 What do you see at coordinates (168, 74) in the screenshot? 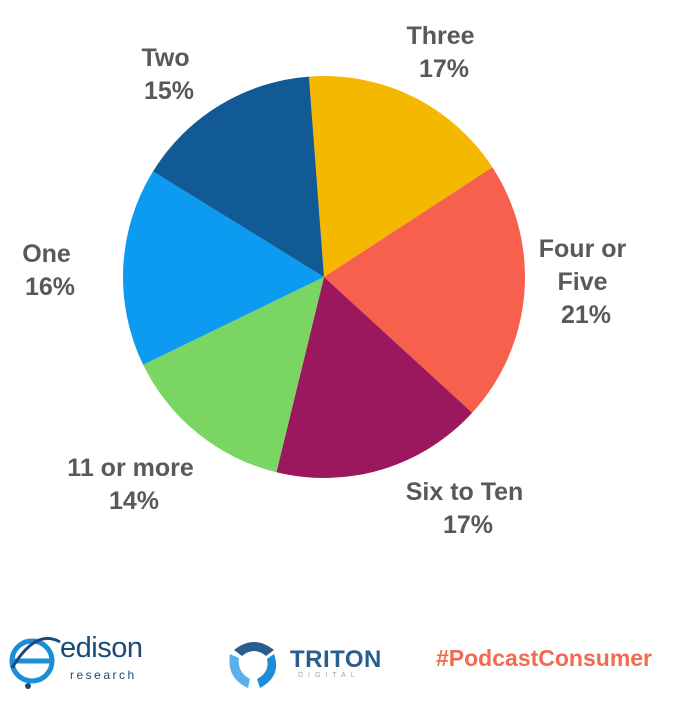
I see `slice-label-two: Two 15%` at bounding box center [168, 74].